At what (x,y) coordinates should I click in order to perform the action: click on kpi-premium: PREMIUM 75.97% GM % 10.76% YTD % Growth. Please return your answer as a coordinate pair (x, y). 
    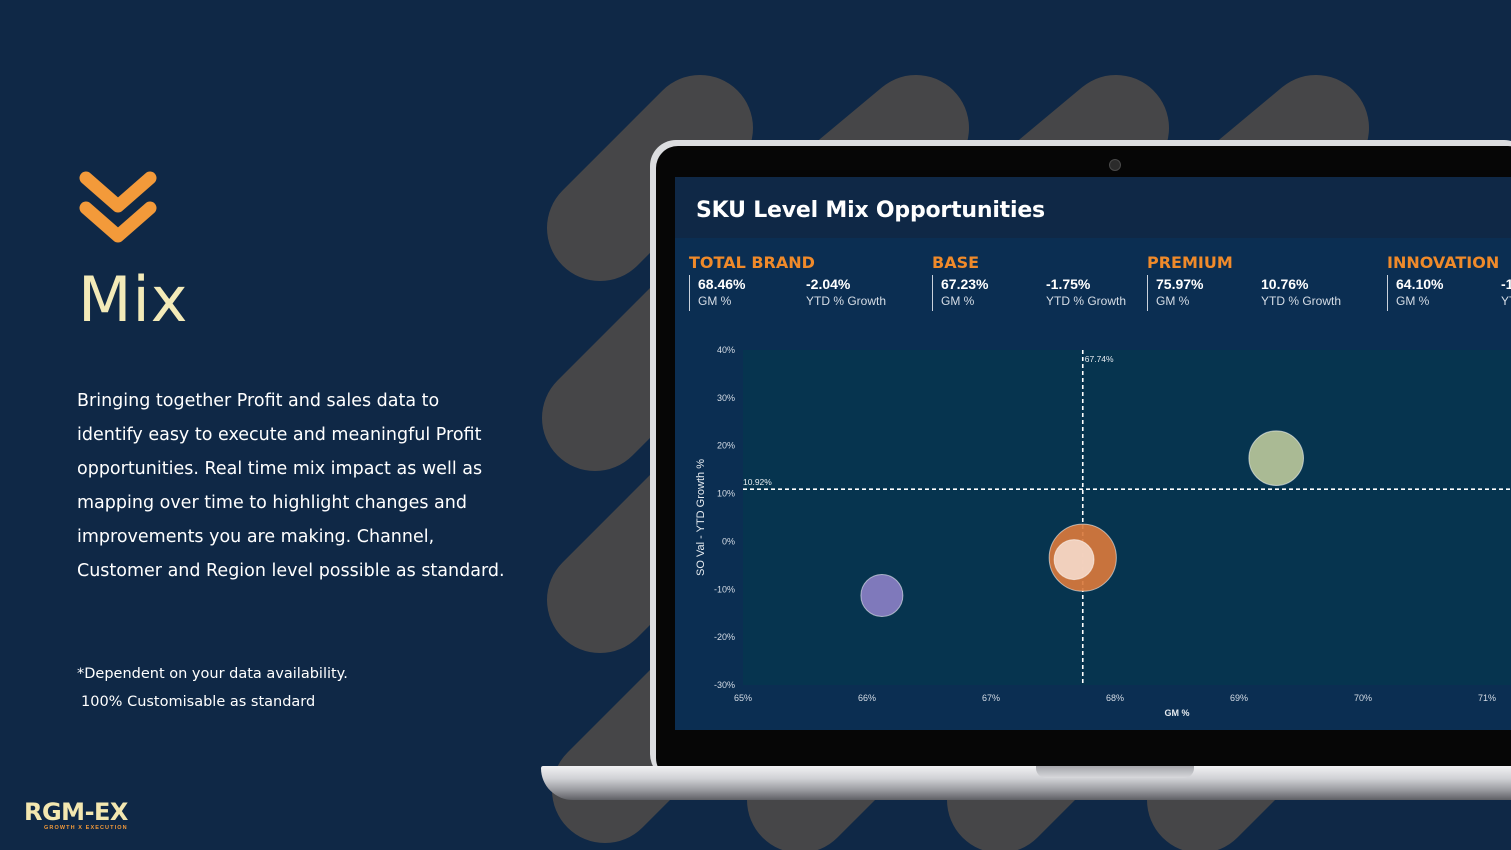
    Looking at the image, I should click on (1267, 282).